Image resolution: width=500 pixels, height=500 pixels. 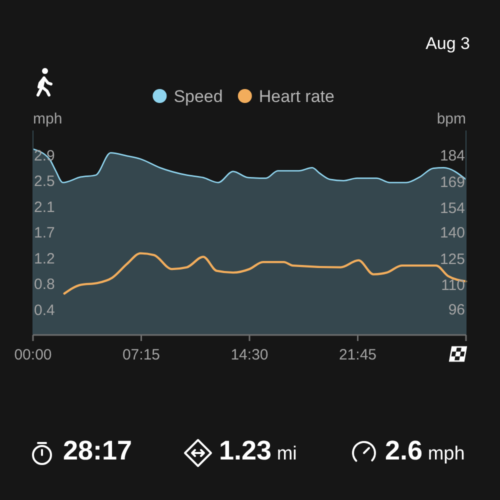 I want to click on text: Aug 3, so click(x=448, y=43).